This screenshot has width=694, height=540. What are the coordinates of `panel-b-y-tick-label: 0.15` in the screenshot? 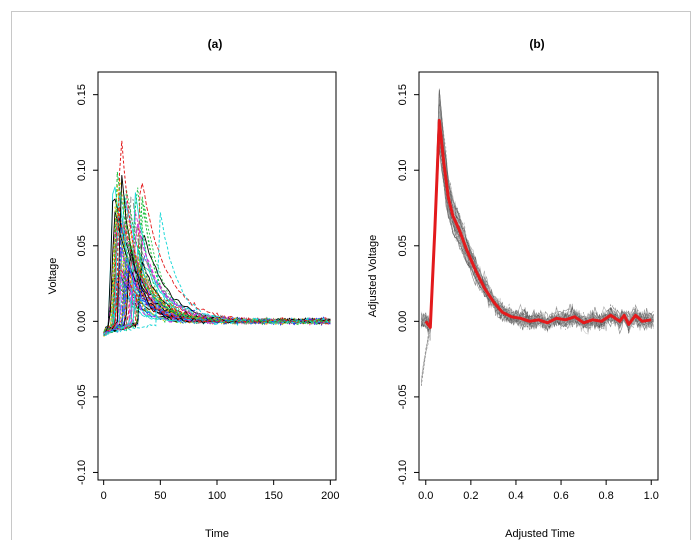 It's located at (403, 94).